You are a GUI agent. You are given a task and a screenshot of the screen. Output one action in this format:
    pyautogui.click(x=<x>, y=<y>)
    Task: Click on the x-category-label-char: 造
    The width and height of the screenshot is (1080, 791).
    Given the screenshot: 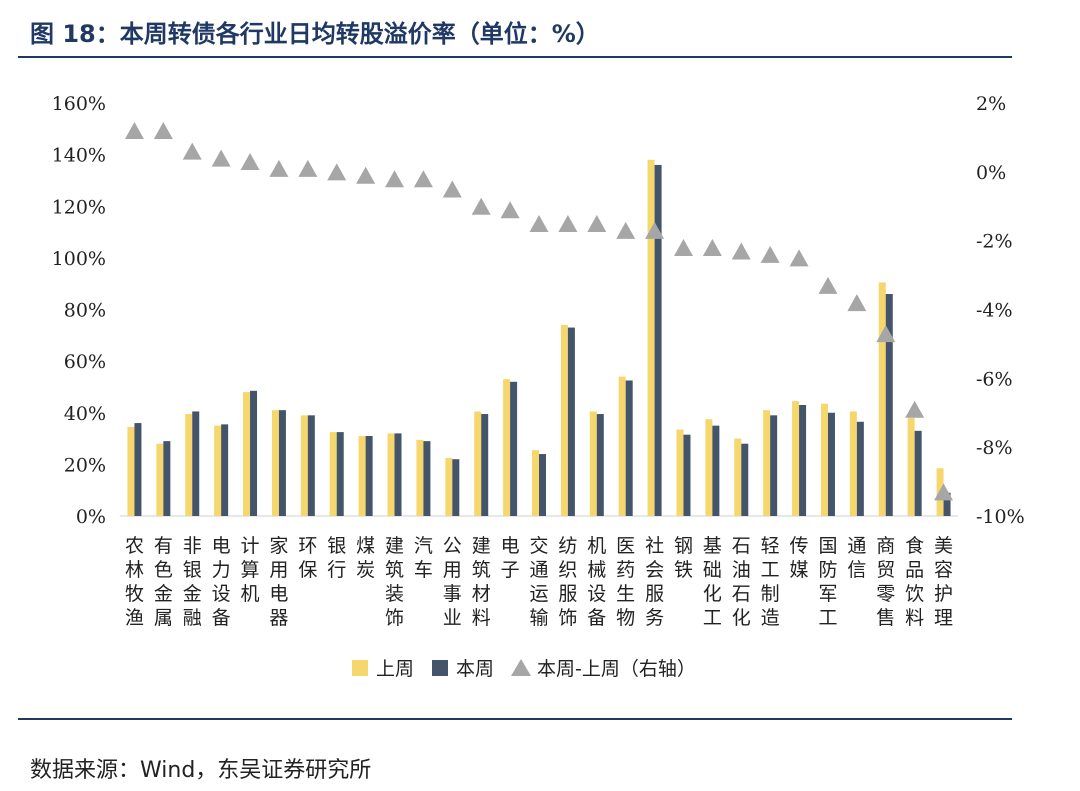 What is the action you would take?
    pyautogui.click(x=770, y=618)
    